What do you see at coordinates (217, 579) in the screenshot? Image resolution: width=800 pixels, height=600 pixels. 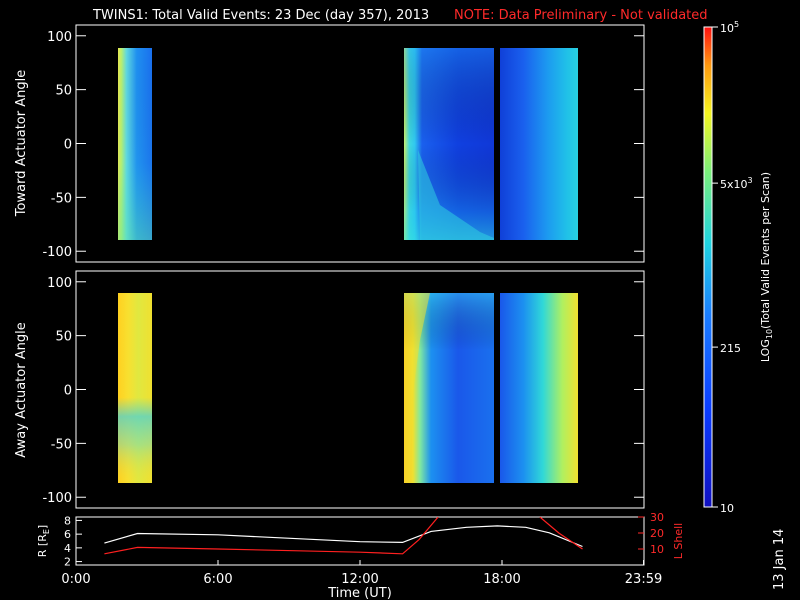 I see `ephemeris-xtick-label: 6:00` at bounding box center [217, 579].